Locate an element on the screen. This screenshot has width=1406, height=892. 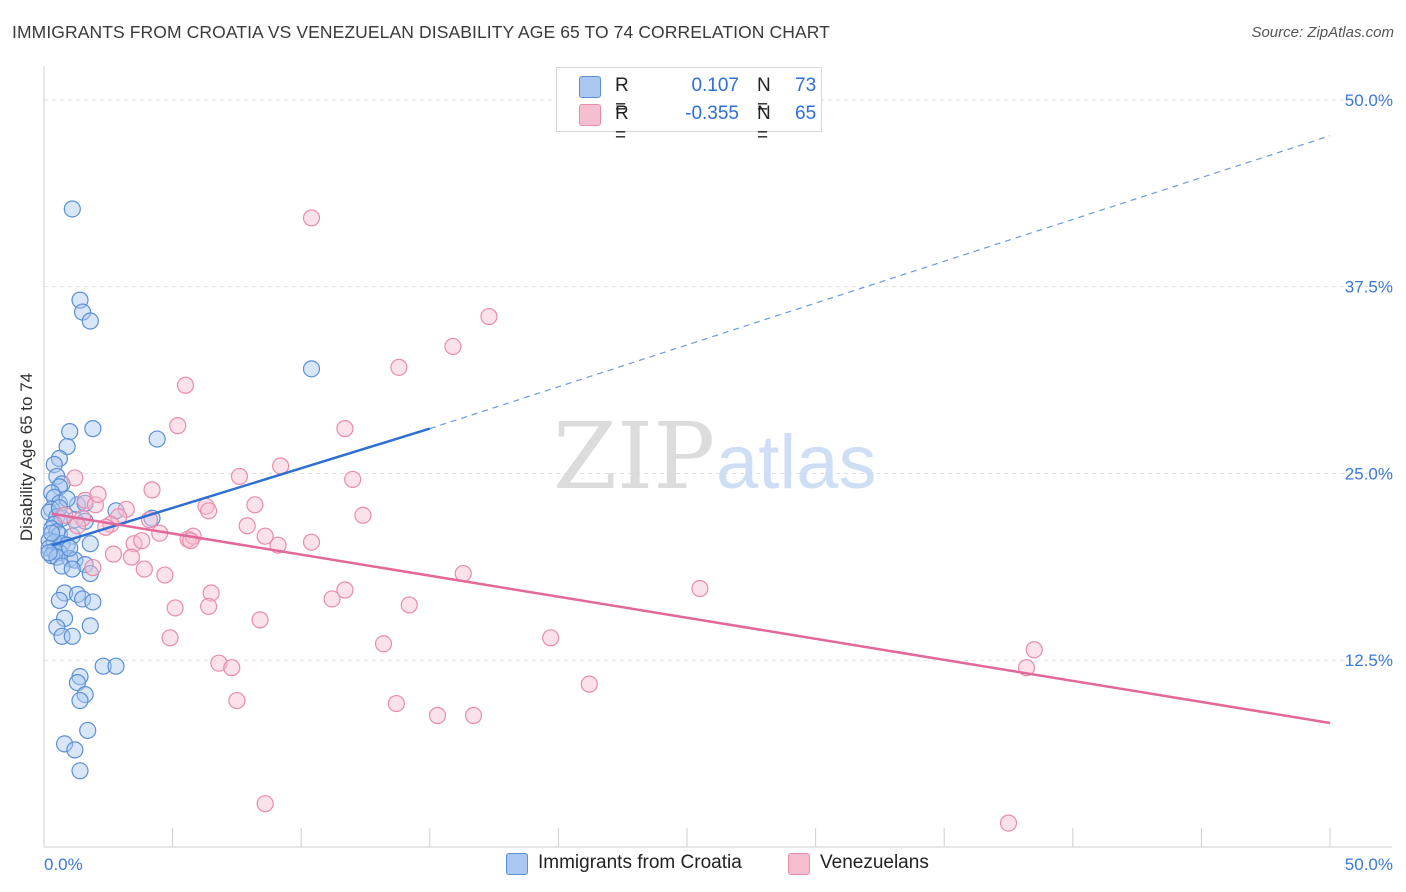
y-tick-label: 12.5% is located at coordinates (1369, 660).